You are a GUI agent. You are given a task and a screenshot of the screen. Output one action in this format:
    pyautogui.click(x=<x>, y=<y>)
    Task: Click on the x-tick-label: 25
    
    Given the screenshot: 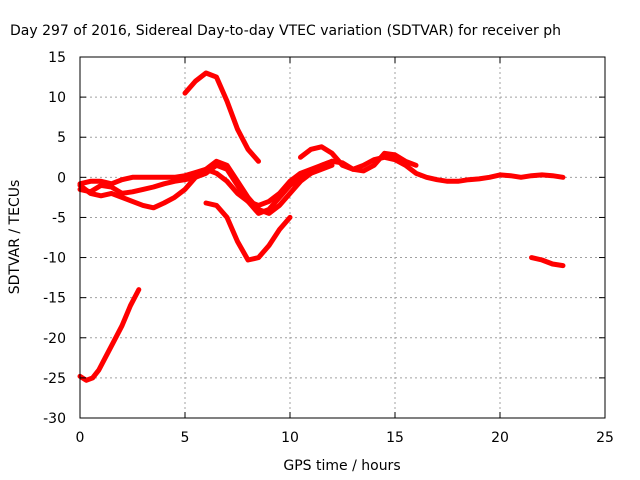 What is the action you would take?
    pyautogui.click(x=605, y=438)
    